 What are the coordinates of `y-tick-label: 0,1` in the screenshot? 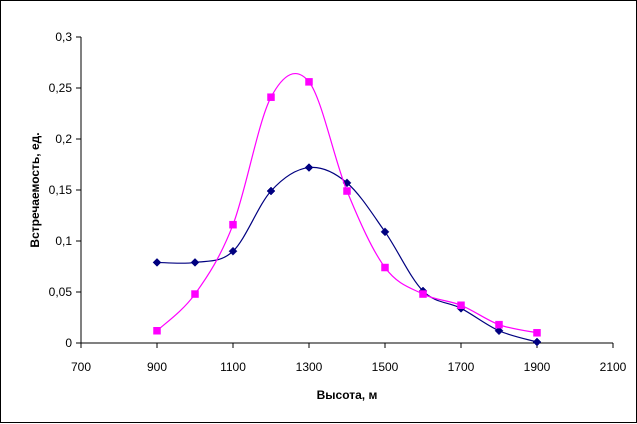 It's located at (63, 241).